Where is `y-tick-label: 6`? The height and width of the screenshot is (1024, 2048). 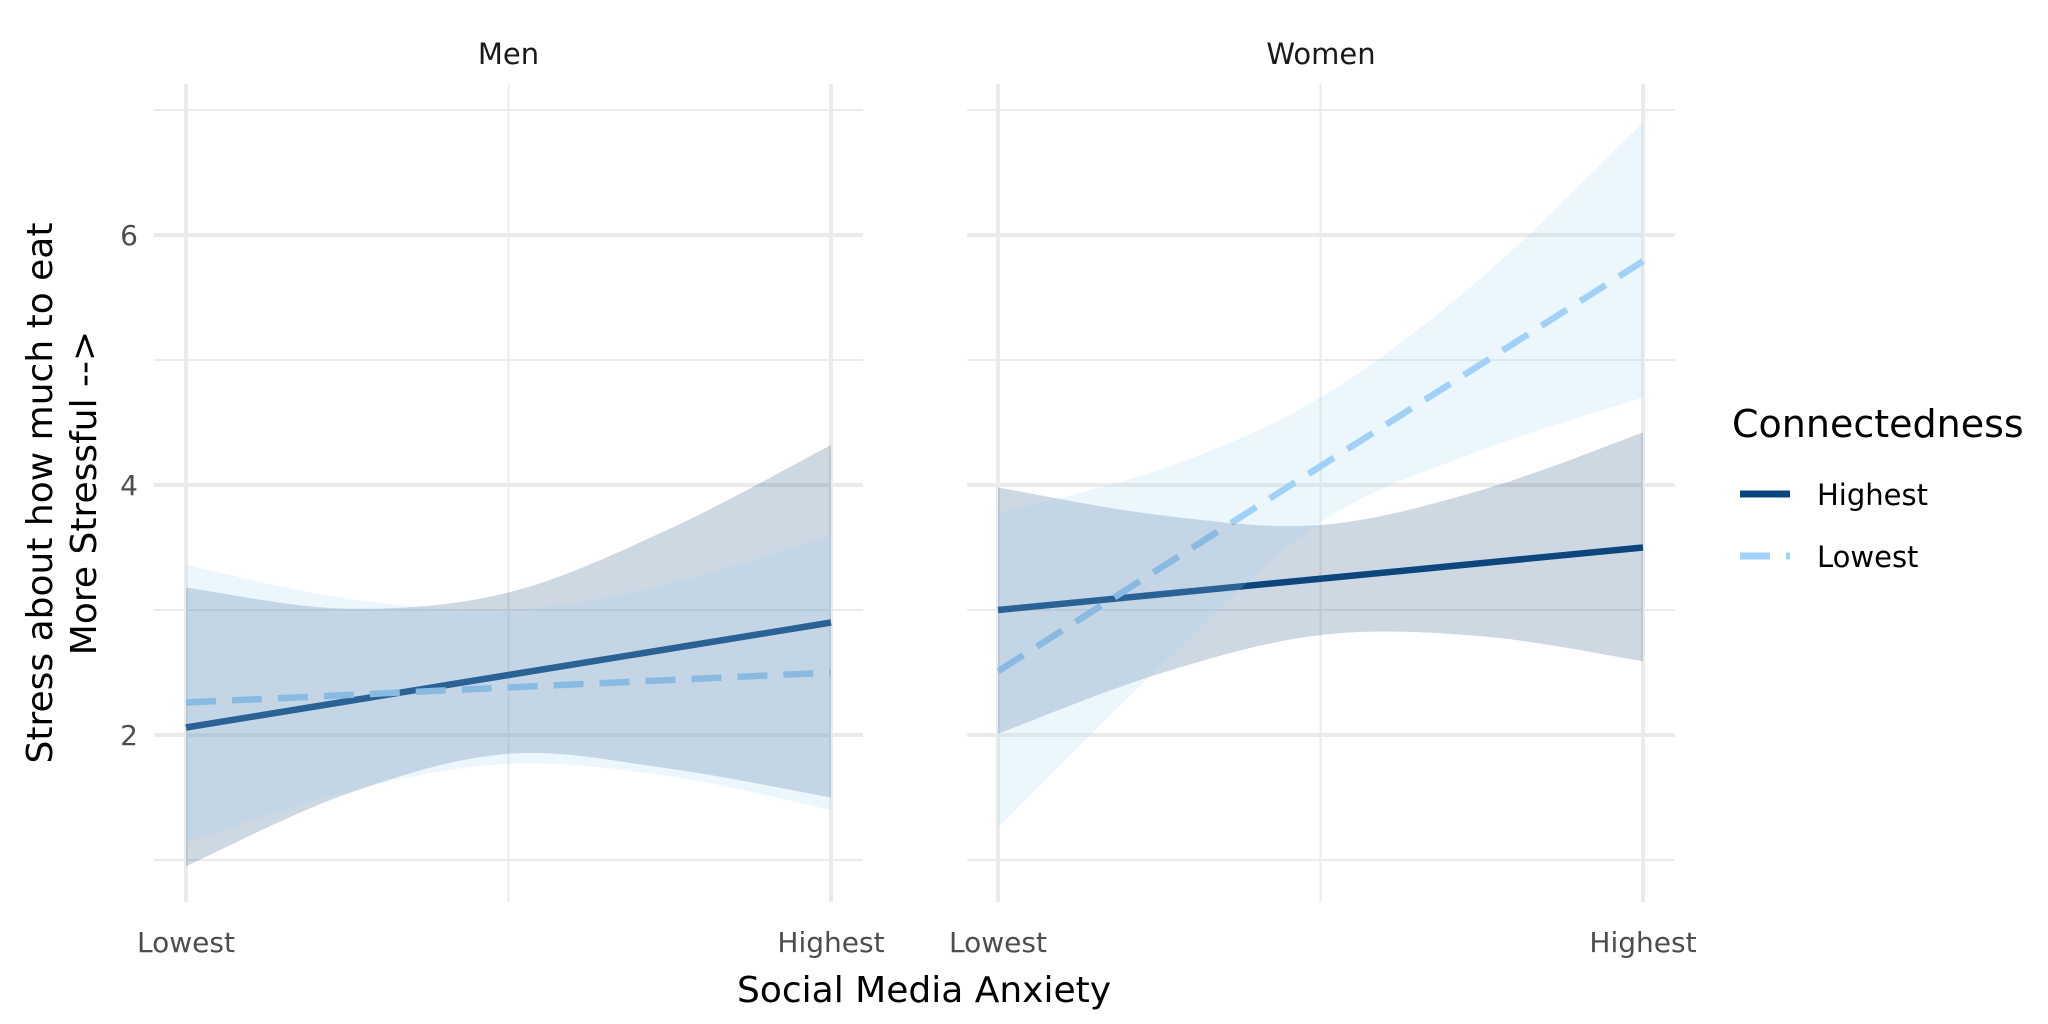 y-tick-label: 6 is located at coordinates (129, 235).